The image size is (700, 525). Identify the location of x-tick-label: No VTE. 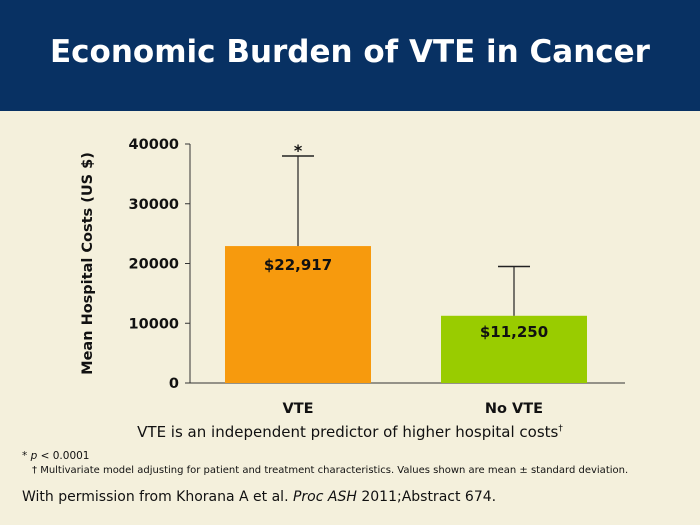
(514, 409).